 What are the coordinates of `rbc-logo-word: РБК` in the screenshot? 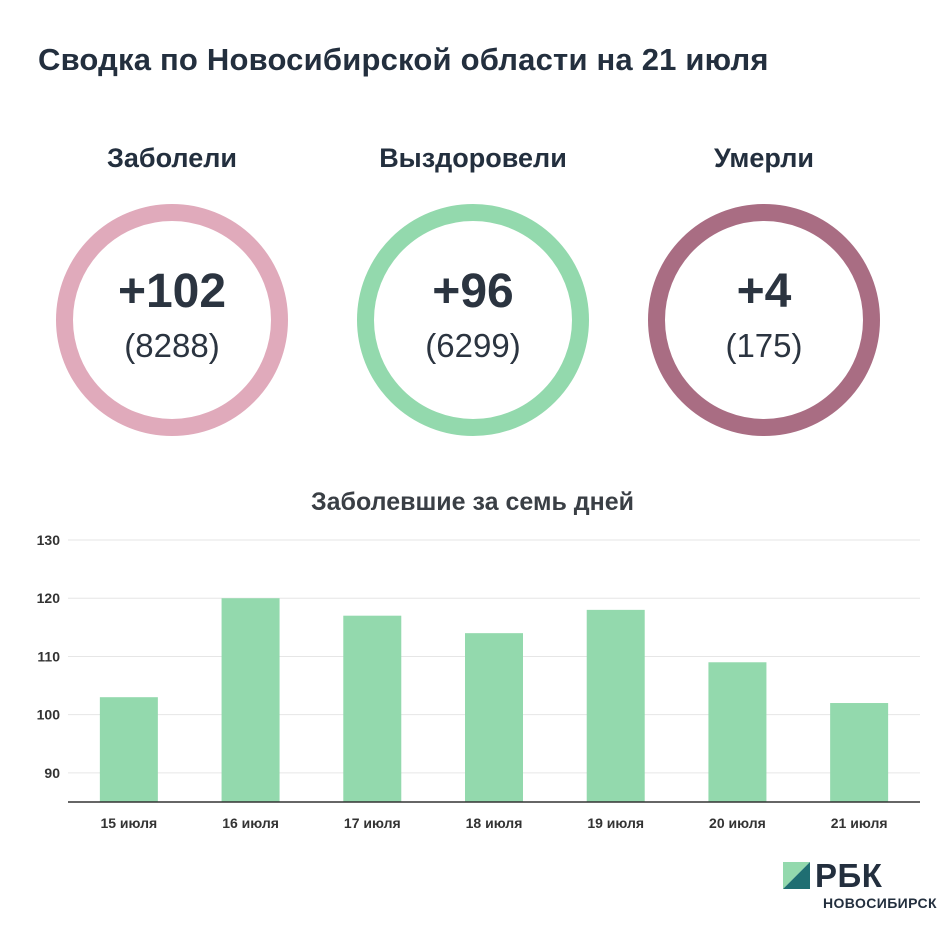 It's located at (849, 875).